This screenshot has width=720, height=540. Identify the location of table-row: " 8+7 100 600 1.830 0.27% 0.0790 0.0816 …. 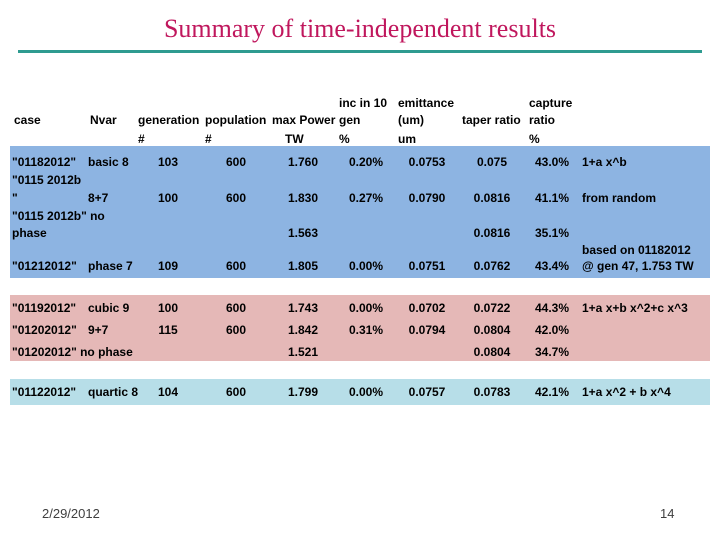
(360, 199).